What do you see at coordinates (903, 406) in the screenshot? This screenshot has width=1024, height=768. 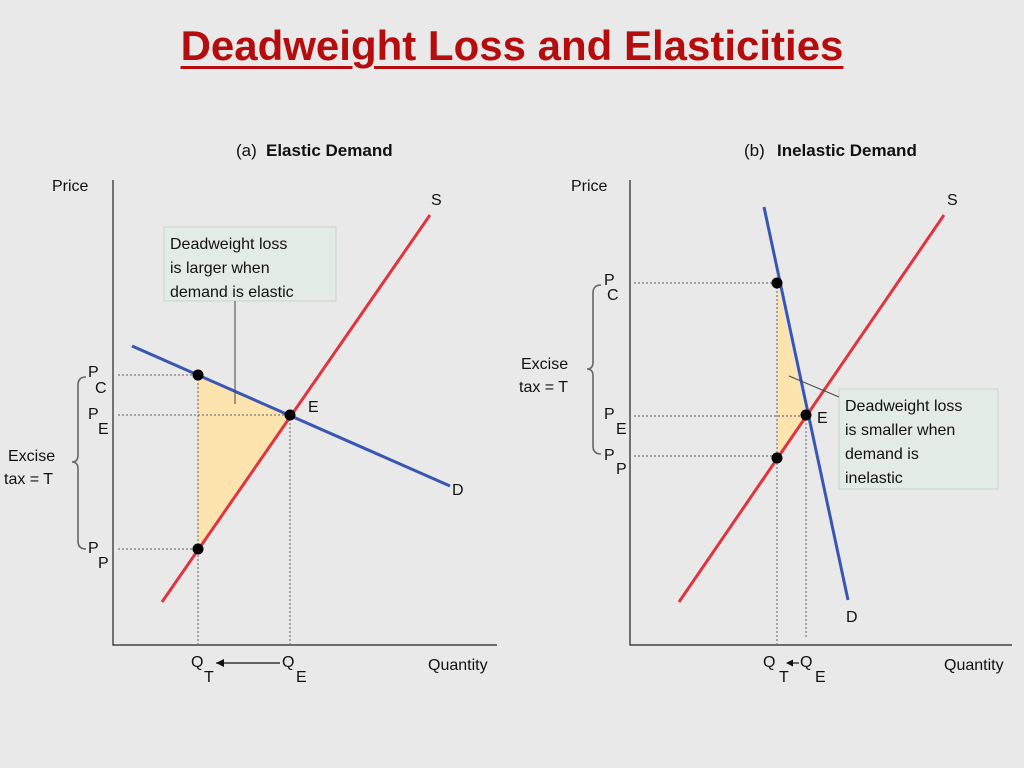 I see `panel-b-callout-line-1: Deadweight loss` at bounding box center [903, 406].